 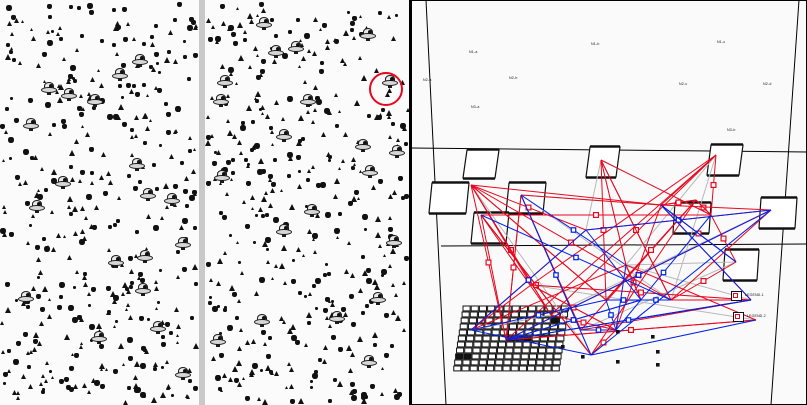 What do you see at coordinates (658, 365) in the screenshot?
I see `node-marker-black` at bounding box center [658, 365].